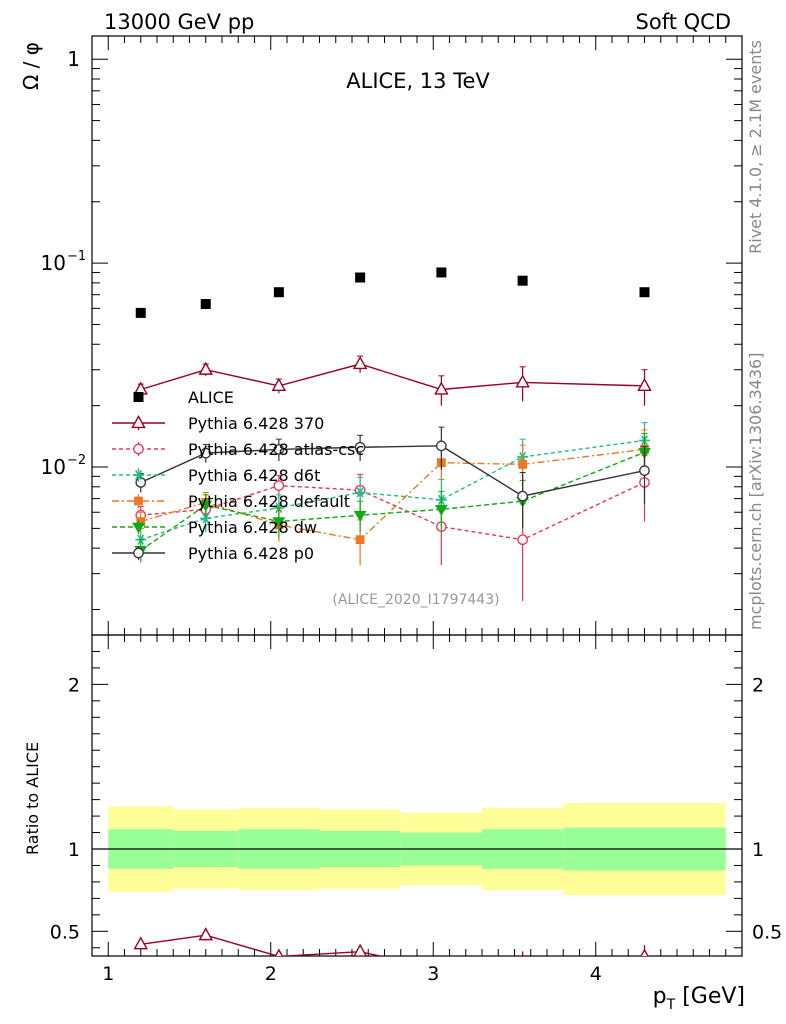 This screenshot has height=1024, width=786. Describe the element at coordinates (256, 423) in the screenshot. I see `legend-label: Pythia 6.428 370` at that location.